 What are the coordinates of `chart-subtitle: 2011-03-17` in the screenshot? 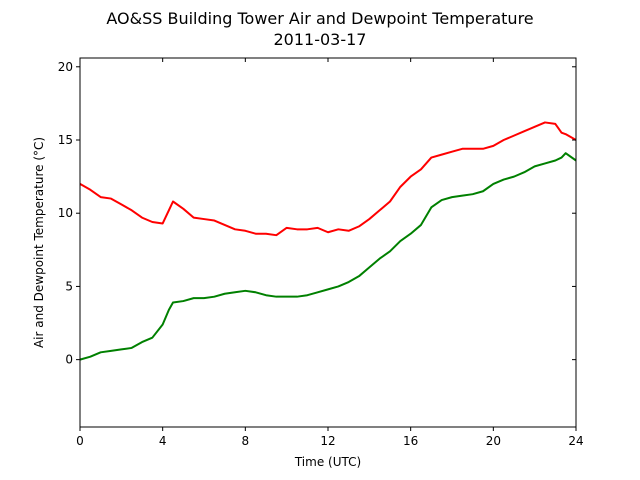 It's located at (320, 39).